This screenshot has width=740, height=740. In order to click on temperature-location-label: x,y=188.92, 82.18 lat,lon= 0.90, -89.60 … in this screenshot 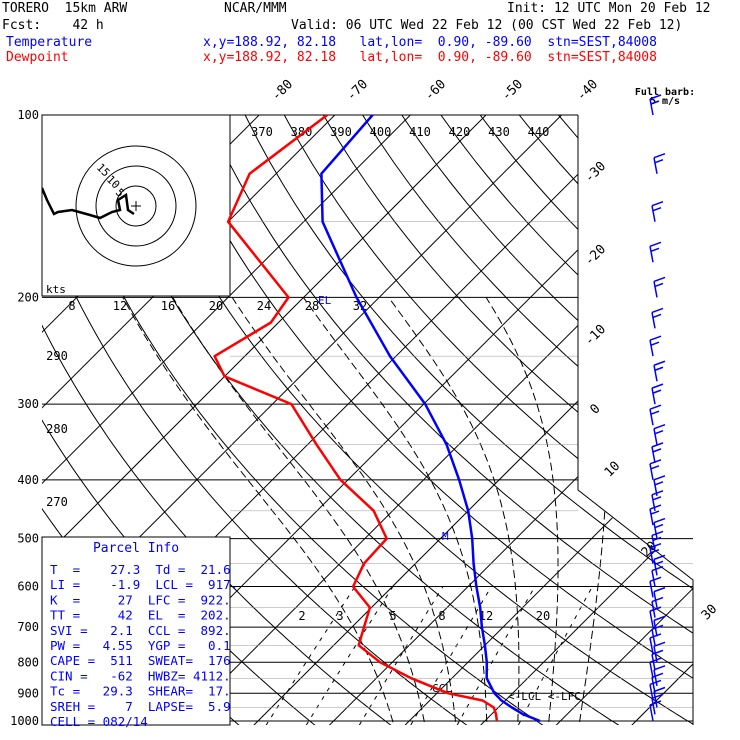, I will do `click(430, 42)`.